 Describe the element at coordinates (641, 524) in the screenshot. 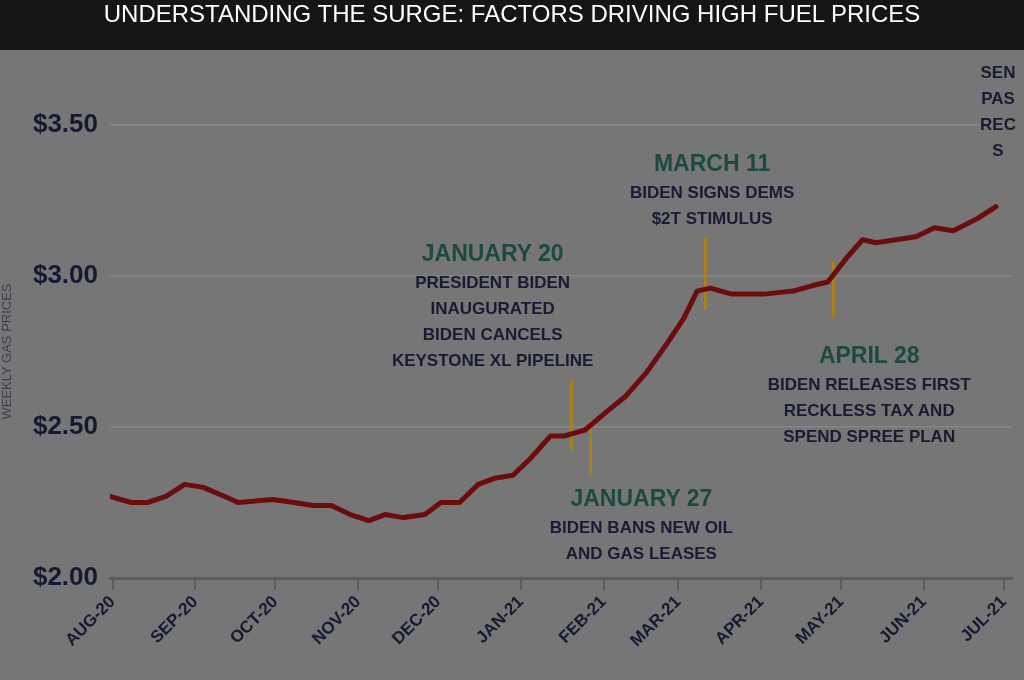

I see `annotation: JANUARY 27 BIDEN BANS NEW OIL AND GAS LEASES` at that location.